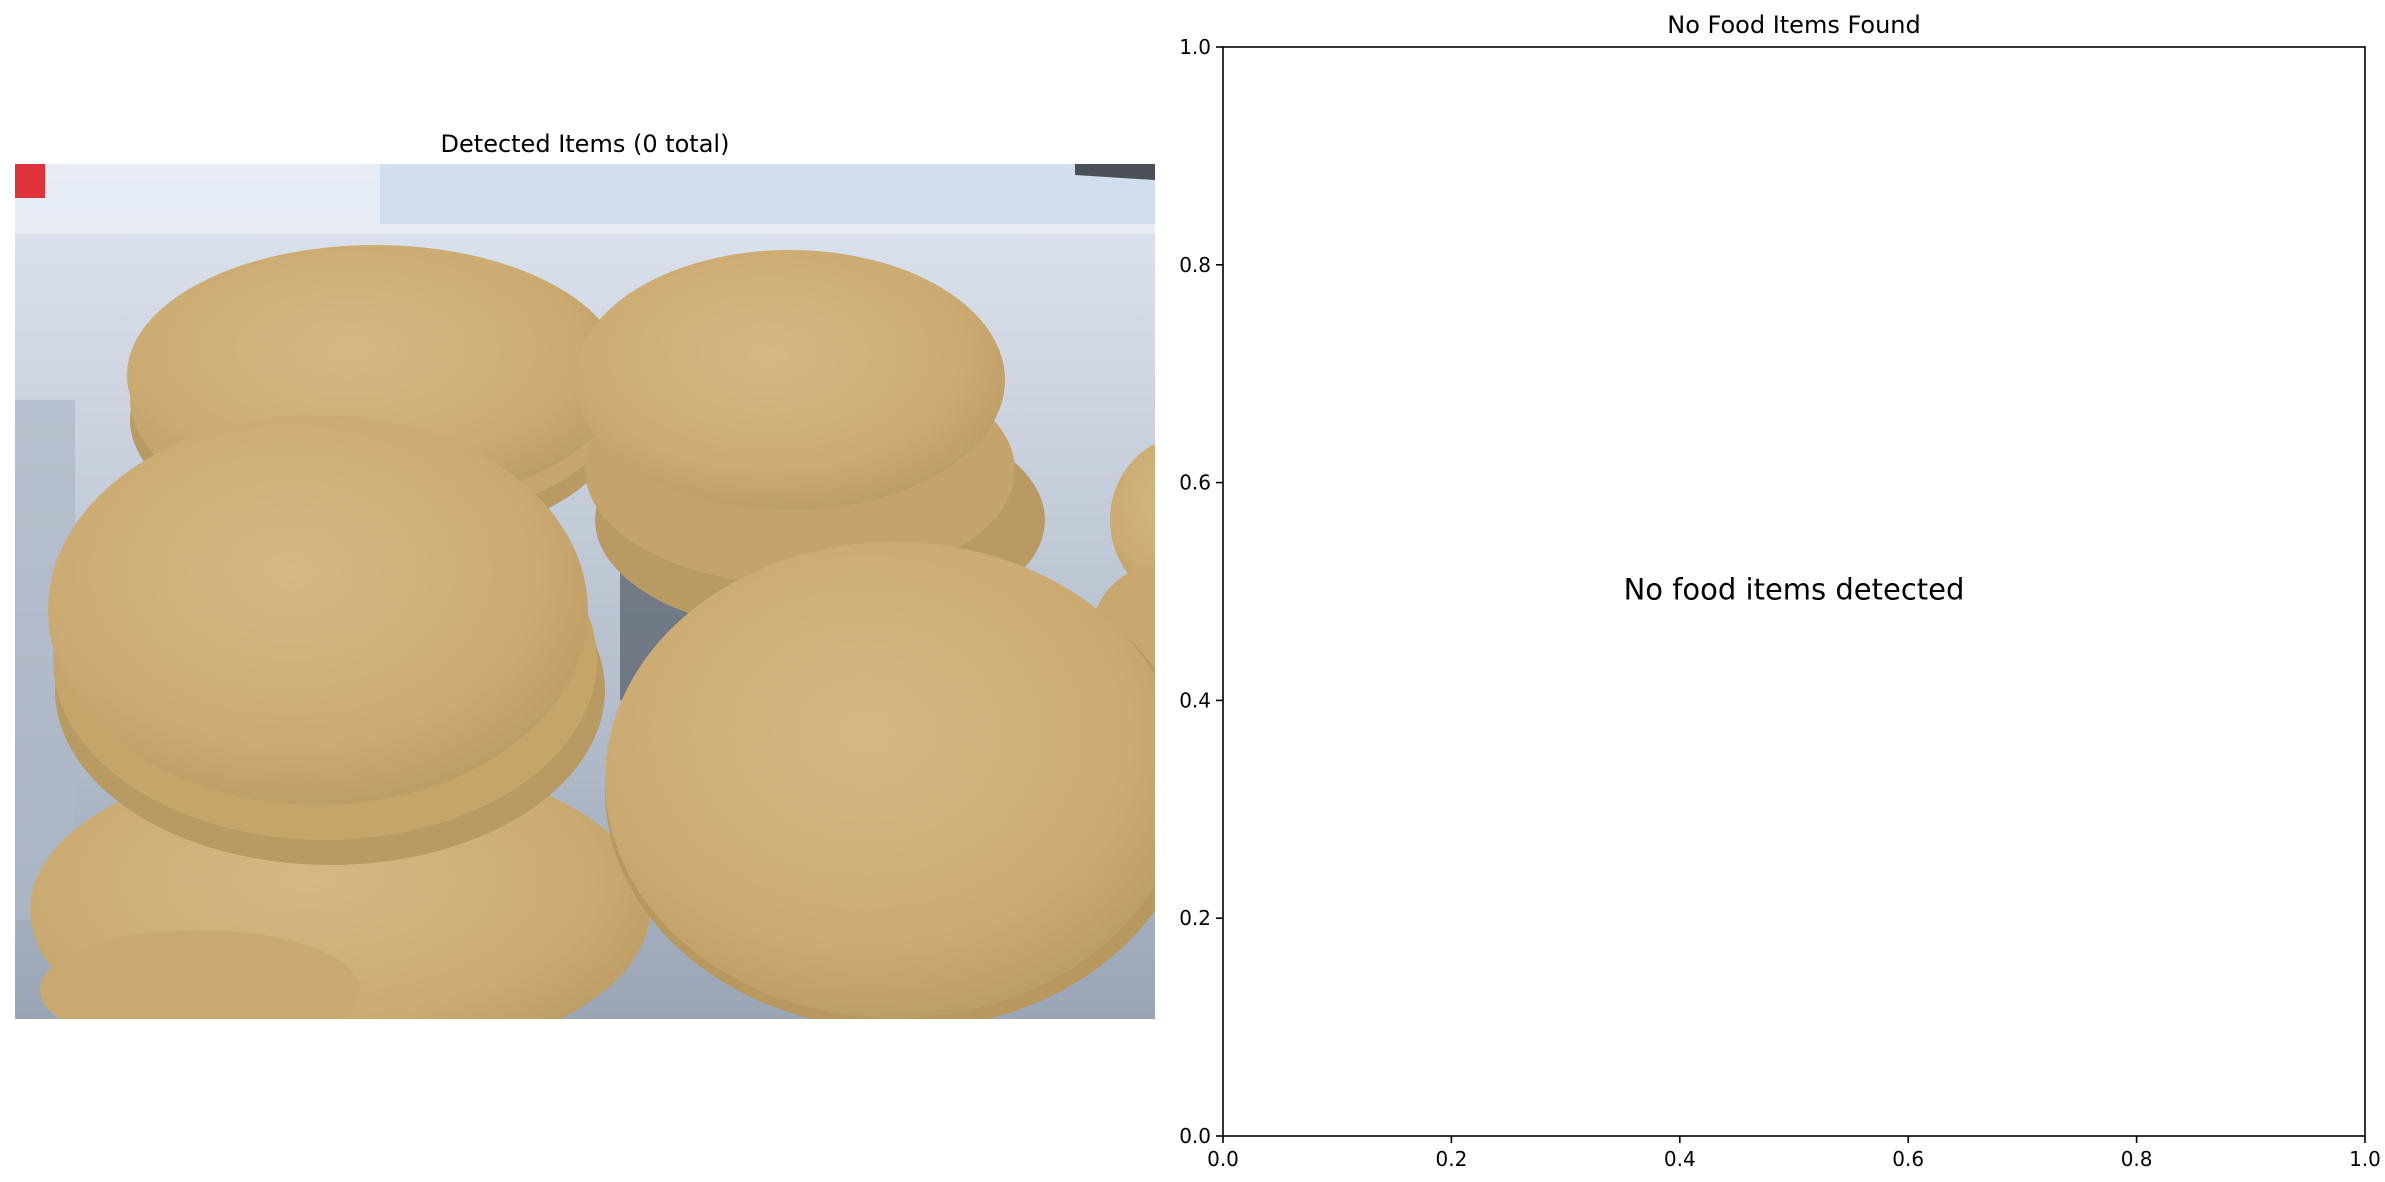  Describe the element at coordinates (1195, 47) in the screenshot. I see `y-tick-label: 1.0` at that location.